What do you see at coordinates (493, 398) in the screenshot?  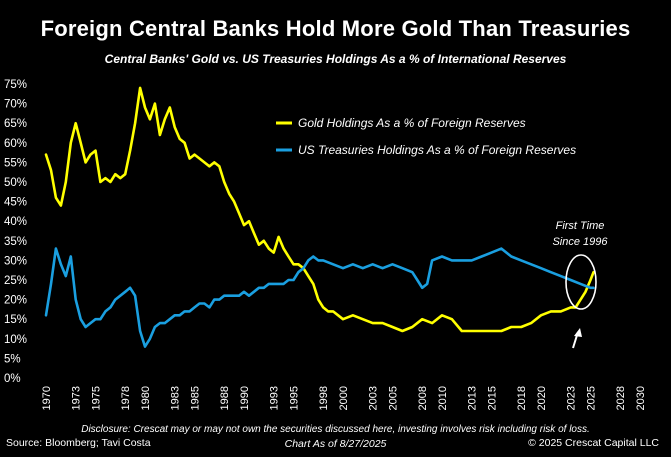 I see `x-tick-label: 2015` at bounding box center [493, 398].